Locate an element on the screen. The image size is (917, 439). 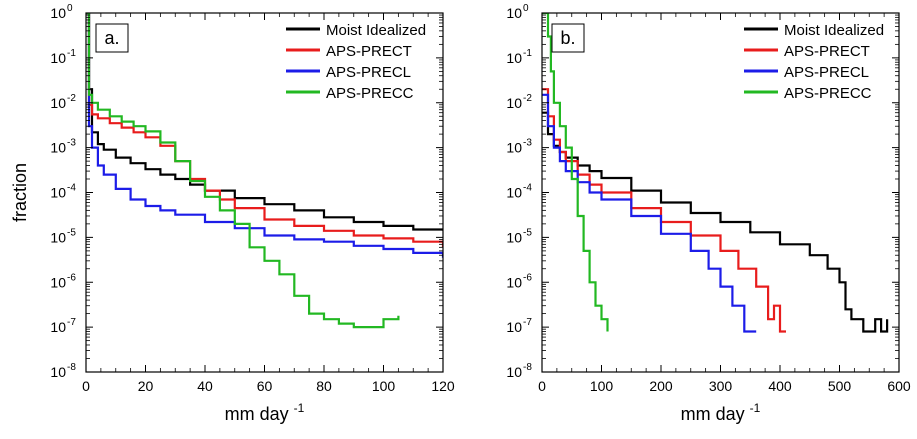
x-tick-label: 120 is located at coordinates (443, 386).